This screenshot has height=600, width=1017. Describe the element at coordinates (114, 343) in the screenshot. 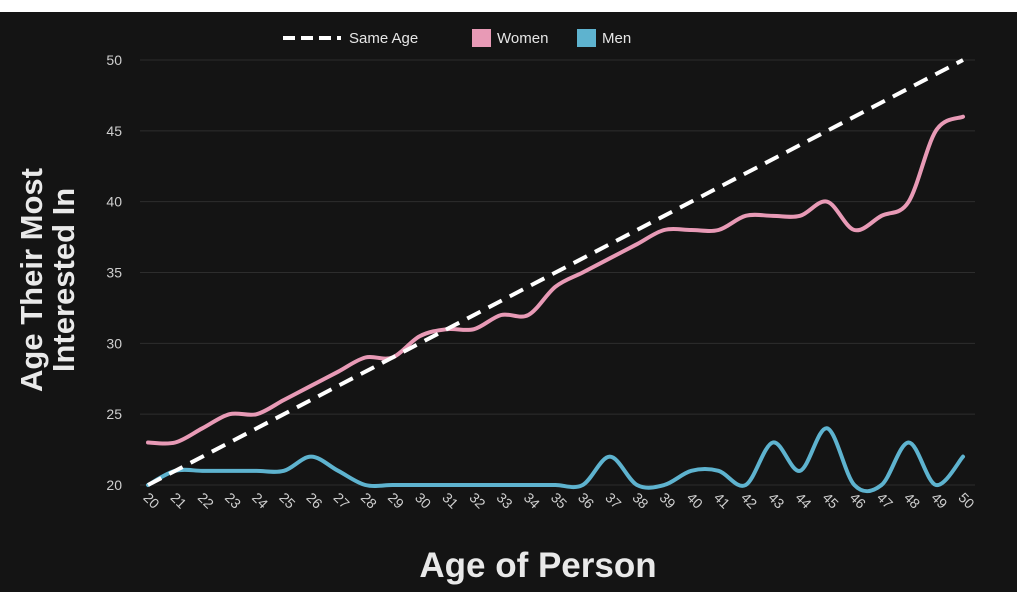

I see `y-tick-label: 30` at that location.